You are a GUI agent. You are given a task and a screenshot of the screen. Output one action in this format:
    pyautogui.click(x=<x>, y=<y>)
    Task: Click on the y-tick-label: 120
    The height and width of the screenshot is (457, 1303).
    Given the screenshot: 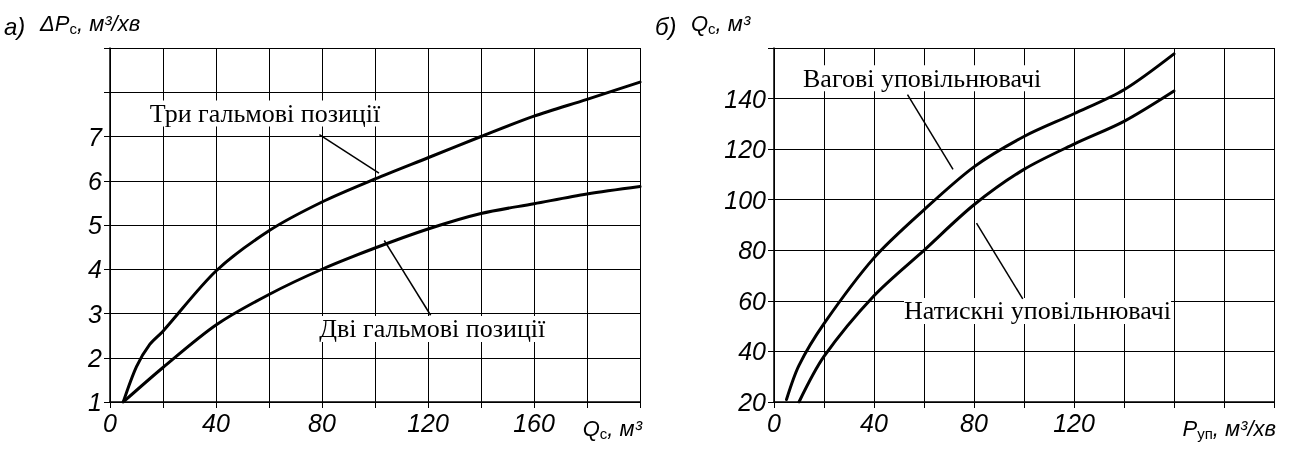 What is the action you would take?
    pyautogui.click(x=745, y=149)
    